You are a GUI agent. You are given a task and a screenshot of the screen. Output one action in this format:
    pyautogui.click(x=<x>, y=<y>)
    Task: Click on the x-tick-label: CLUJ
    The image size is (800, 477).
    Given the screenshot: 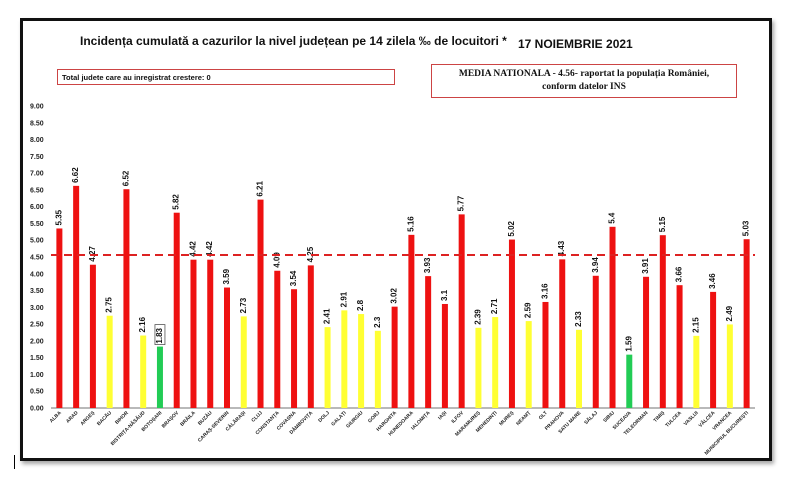 What is the action you would take?
    pyautogui.click(x=257, y=417)
    